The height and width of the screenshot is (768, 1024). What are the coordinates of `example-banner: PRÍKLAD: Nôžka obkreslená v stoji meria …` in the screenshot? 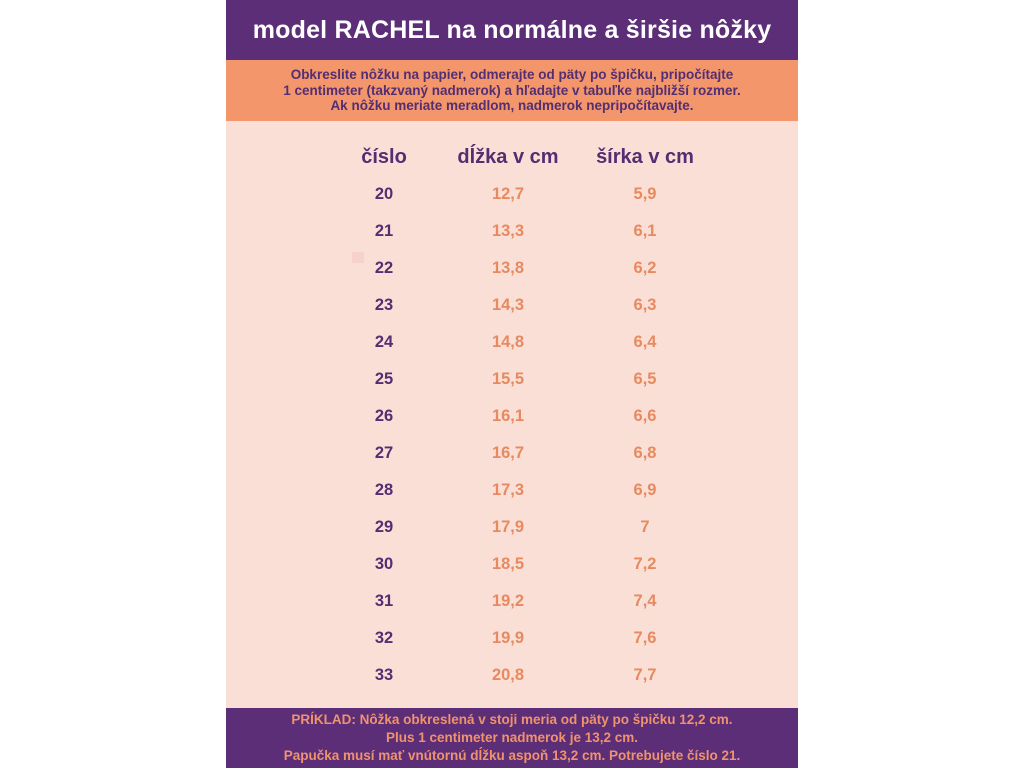 It's located at (512, 738).